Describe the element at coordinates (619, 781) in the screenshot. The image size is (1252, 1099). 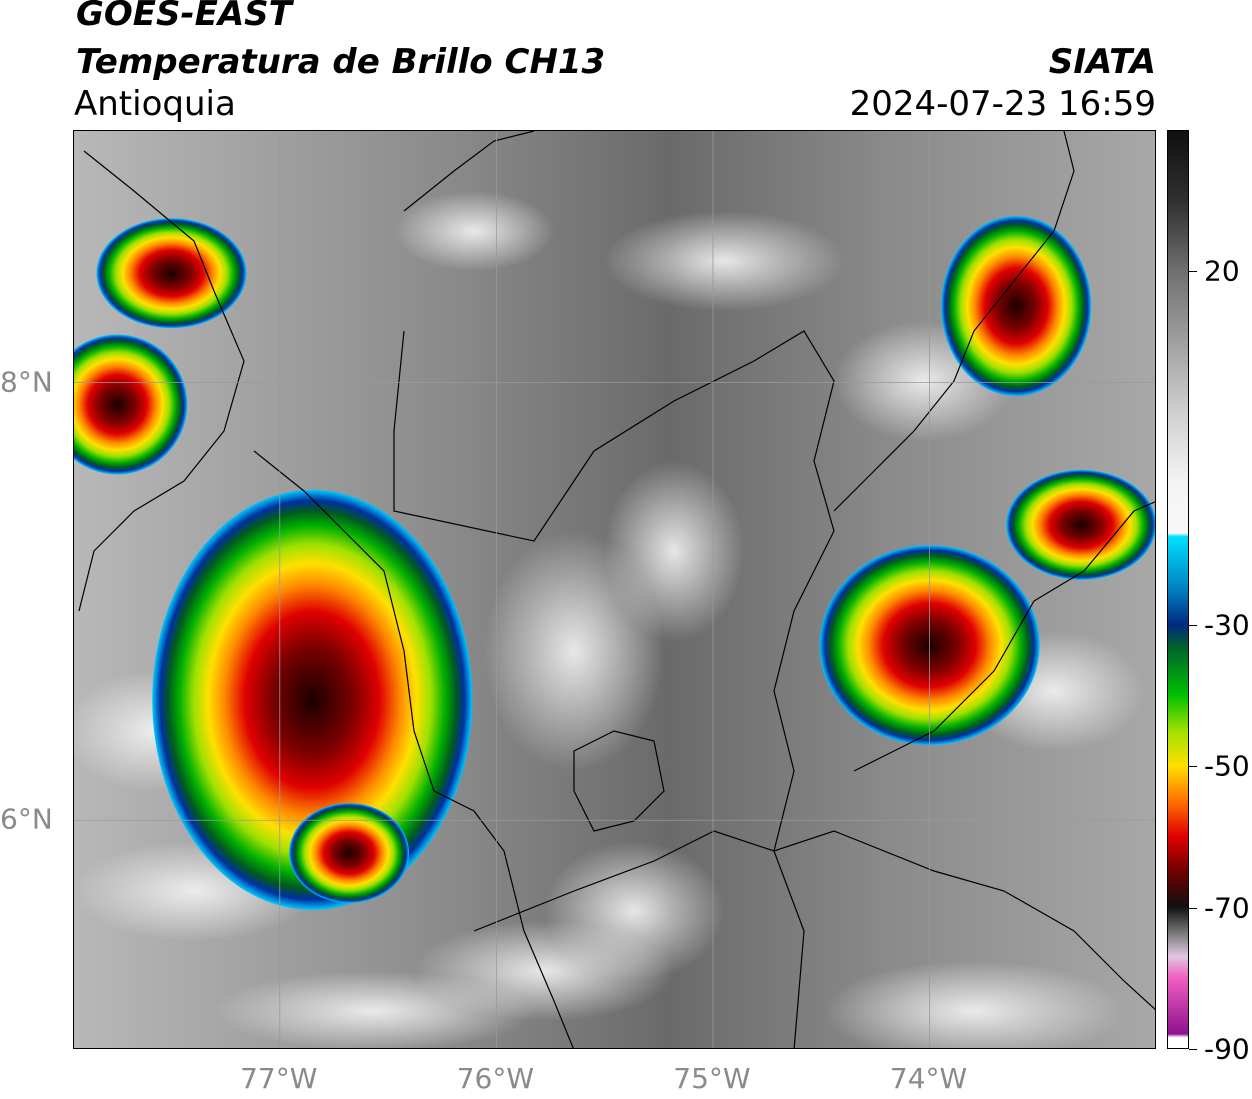
I see `department-border-central` at that location.